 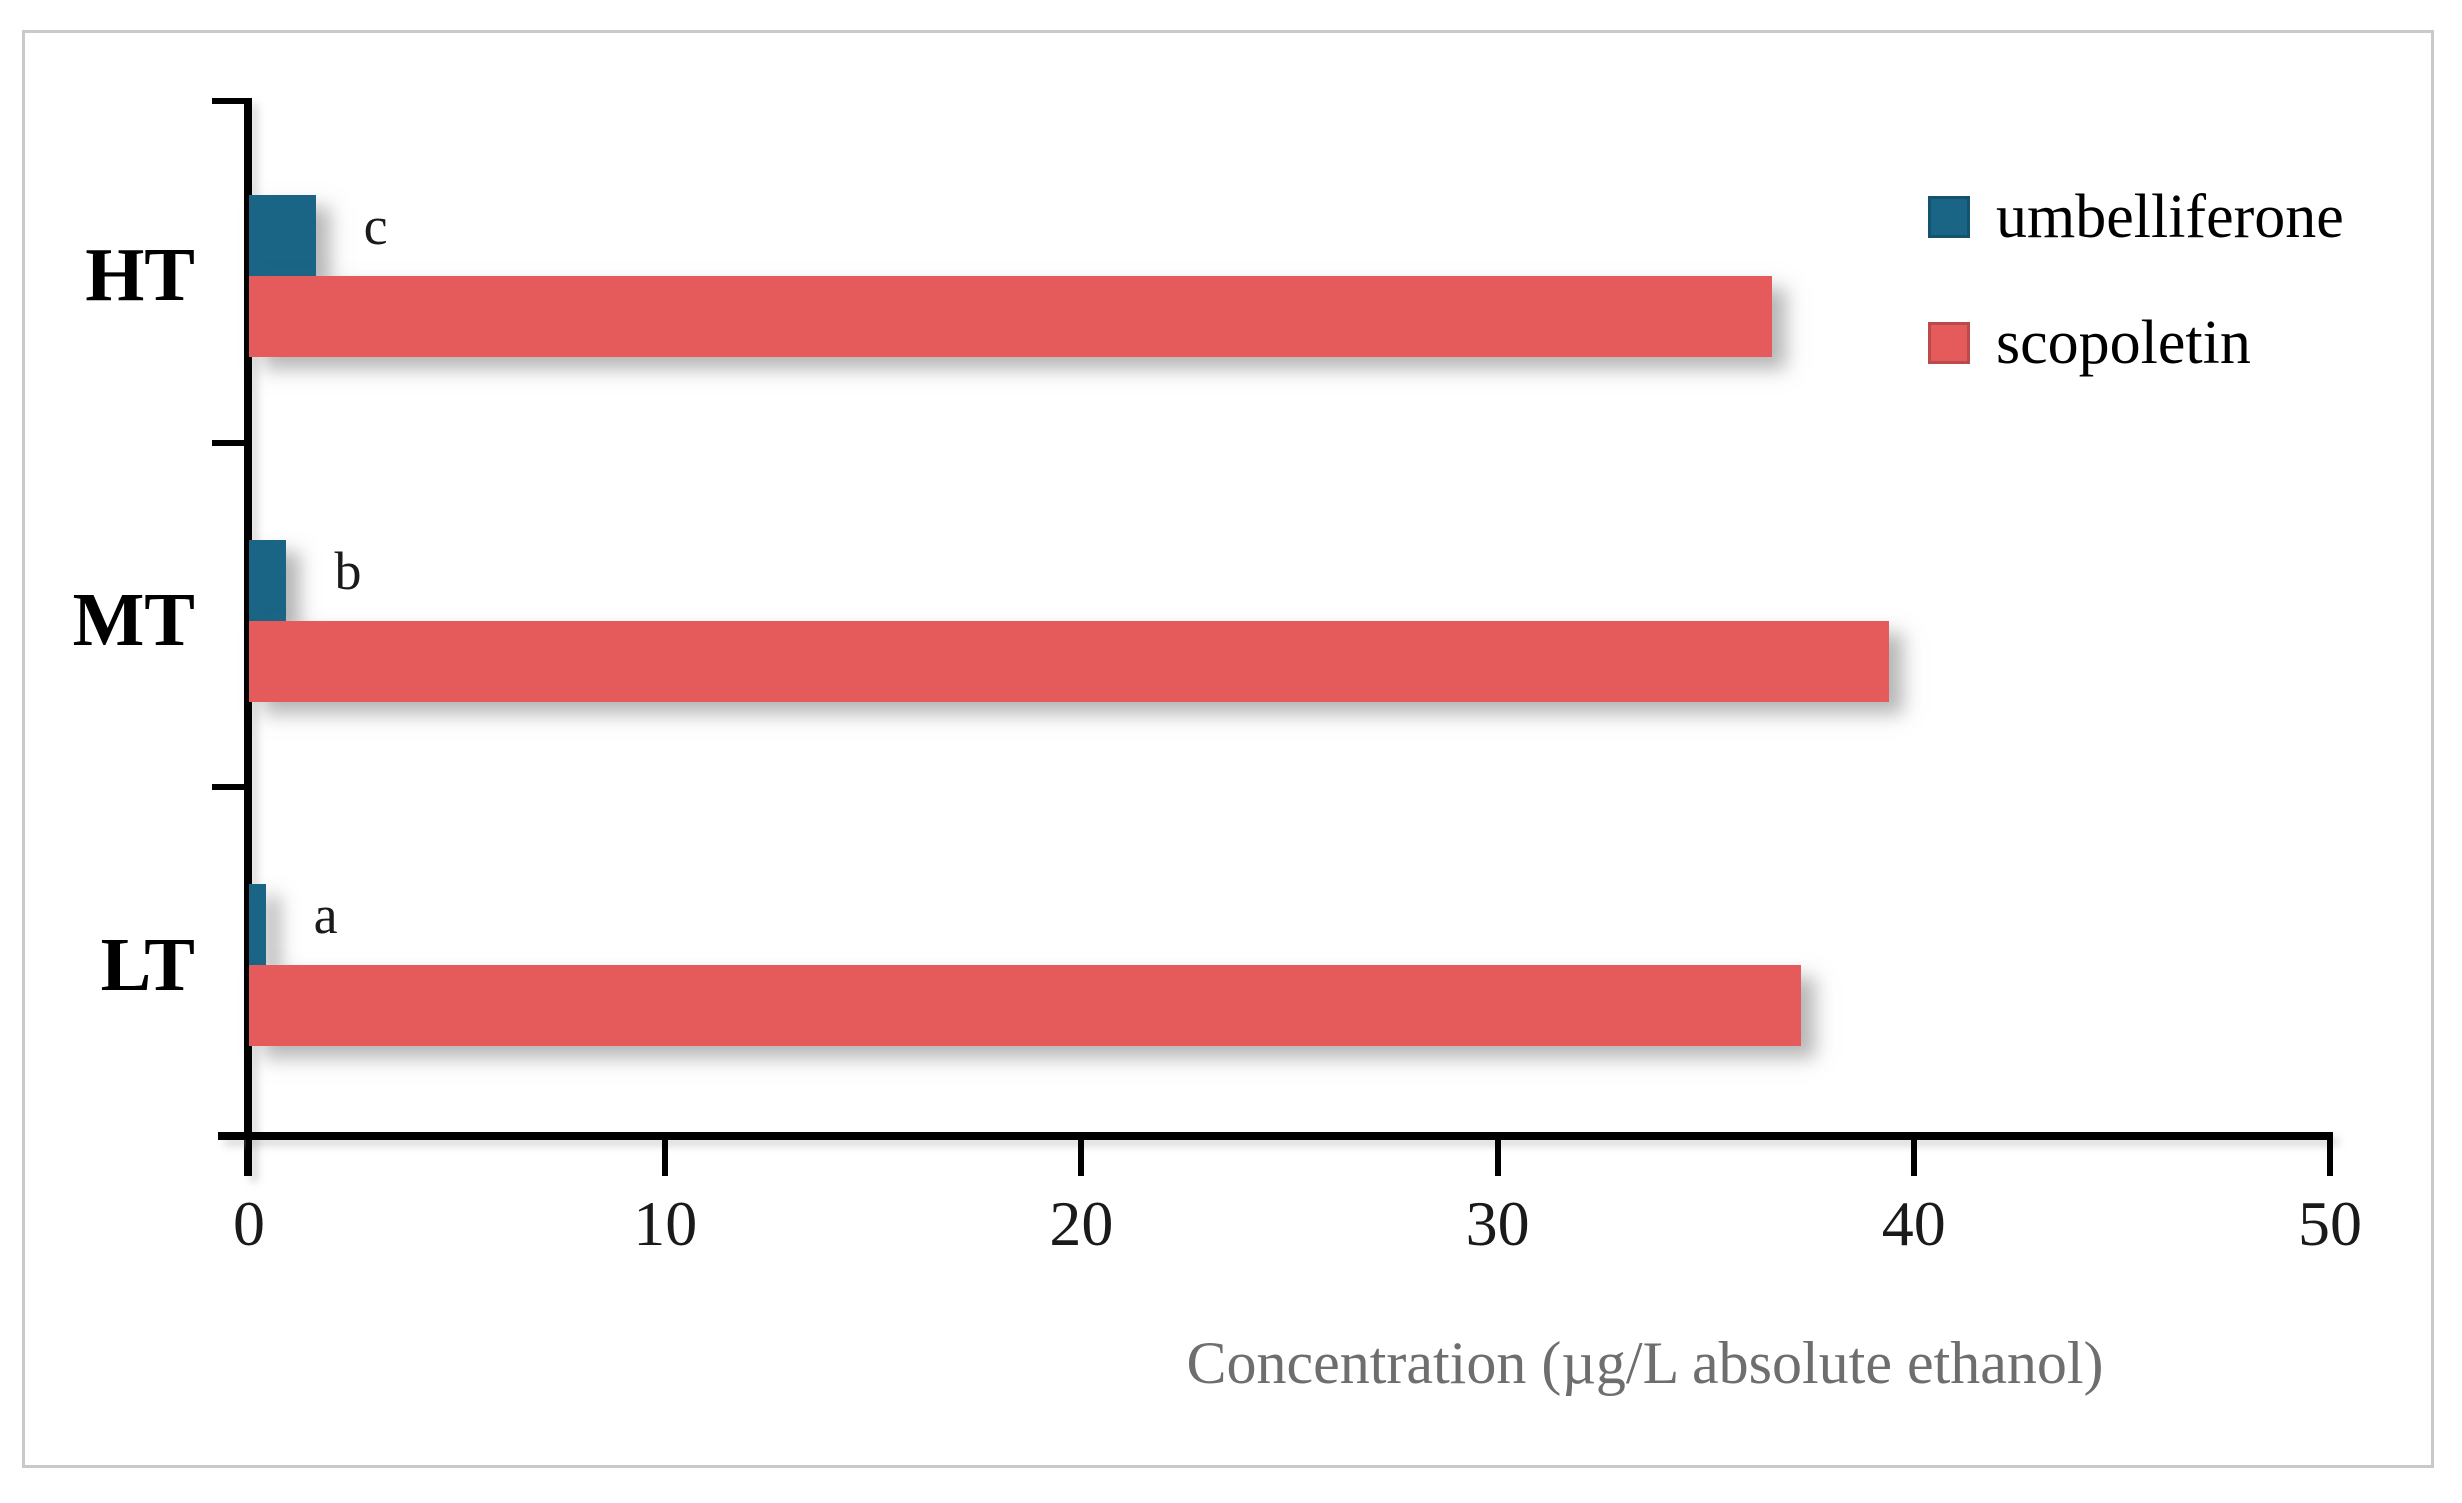 I want to click on x-tick-label: 10, so click(x=665, y=1223).